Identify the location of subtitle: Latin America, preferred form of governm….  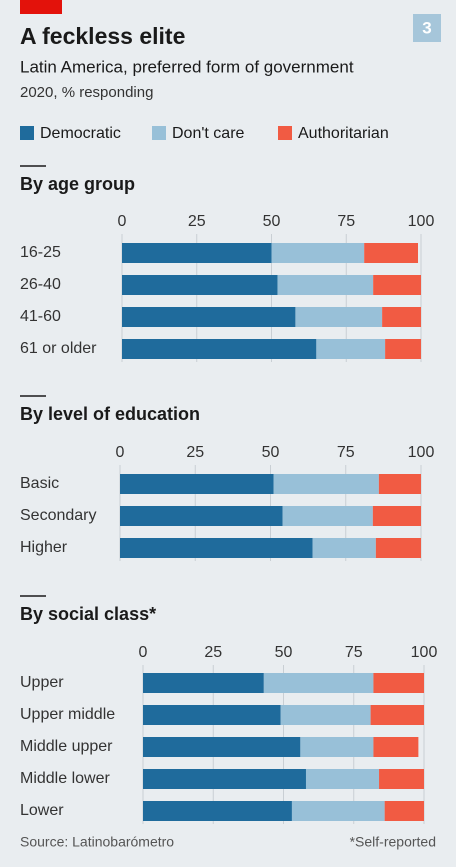
(187, 66).